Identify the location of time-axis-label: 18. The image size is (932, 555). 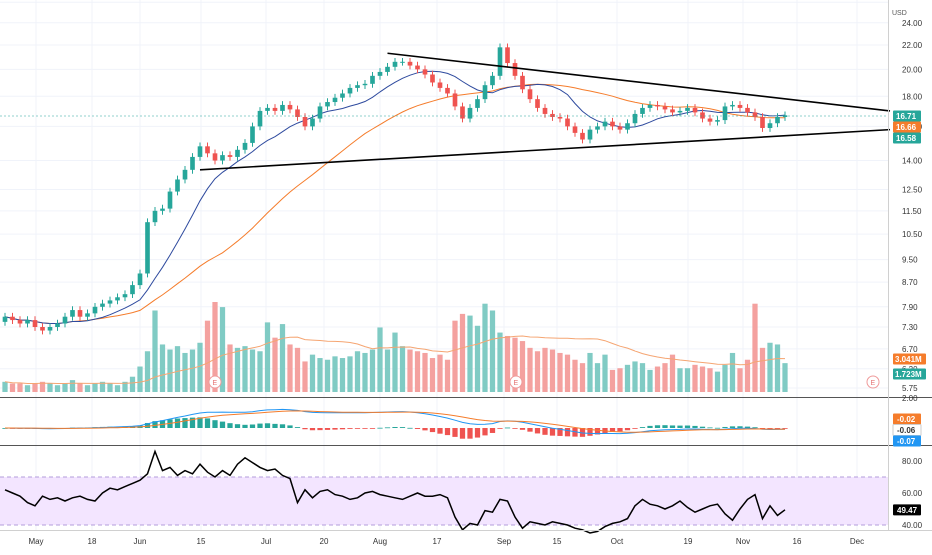
(92, 541).